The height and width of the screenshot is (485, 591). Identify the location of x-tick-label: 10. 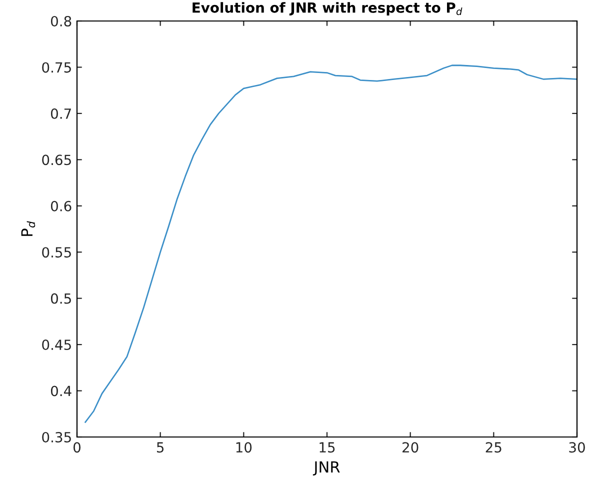
(244, 447).